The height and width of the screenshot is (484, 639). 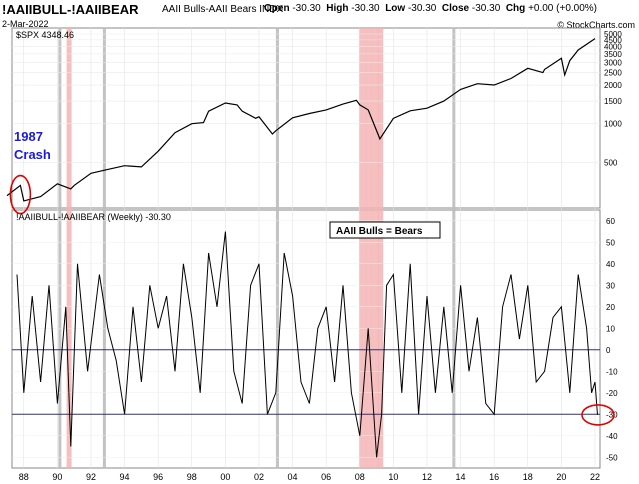 I want to click on bulls-bears-annotation: AAII Bulls = Bears, so click(x=379, y=231).